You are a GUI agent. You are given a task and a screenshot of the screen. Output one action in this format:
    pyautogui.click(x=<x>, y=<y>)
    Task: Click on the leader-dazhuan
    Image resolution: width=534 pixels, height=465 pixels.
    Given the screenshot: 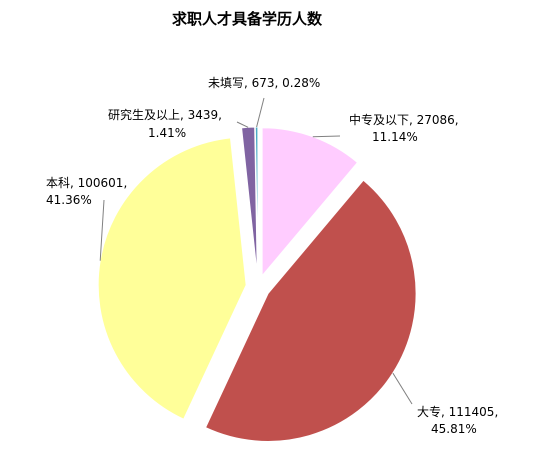 What is the action you would take?
    pyautogui.click(x=402, y=388)
    